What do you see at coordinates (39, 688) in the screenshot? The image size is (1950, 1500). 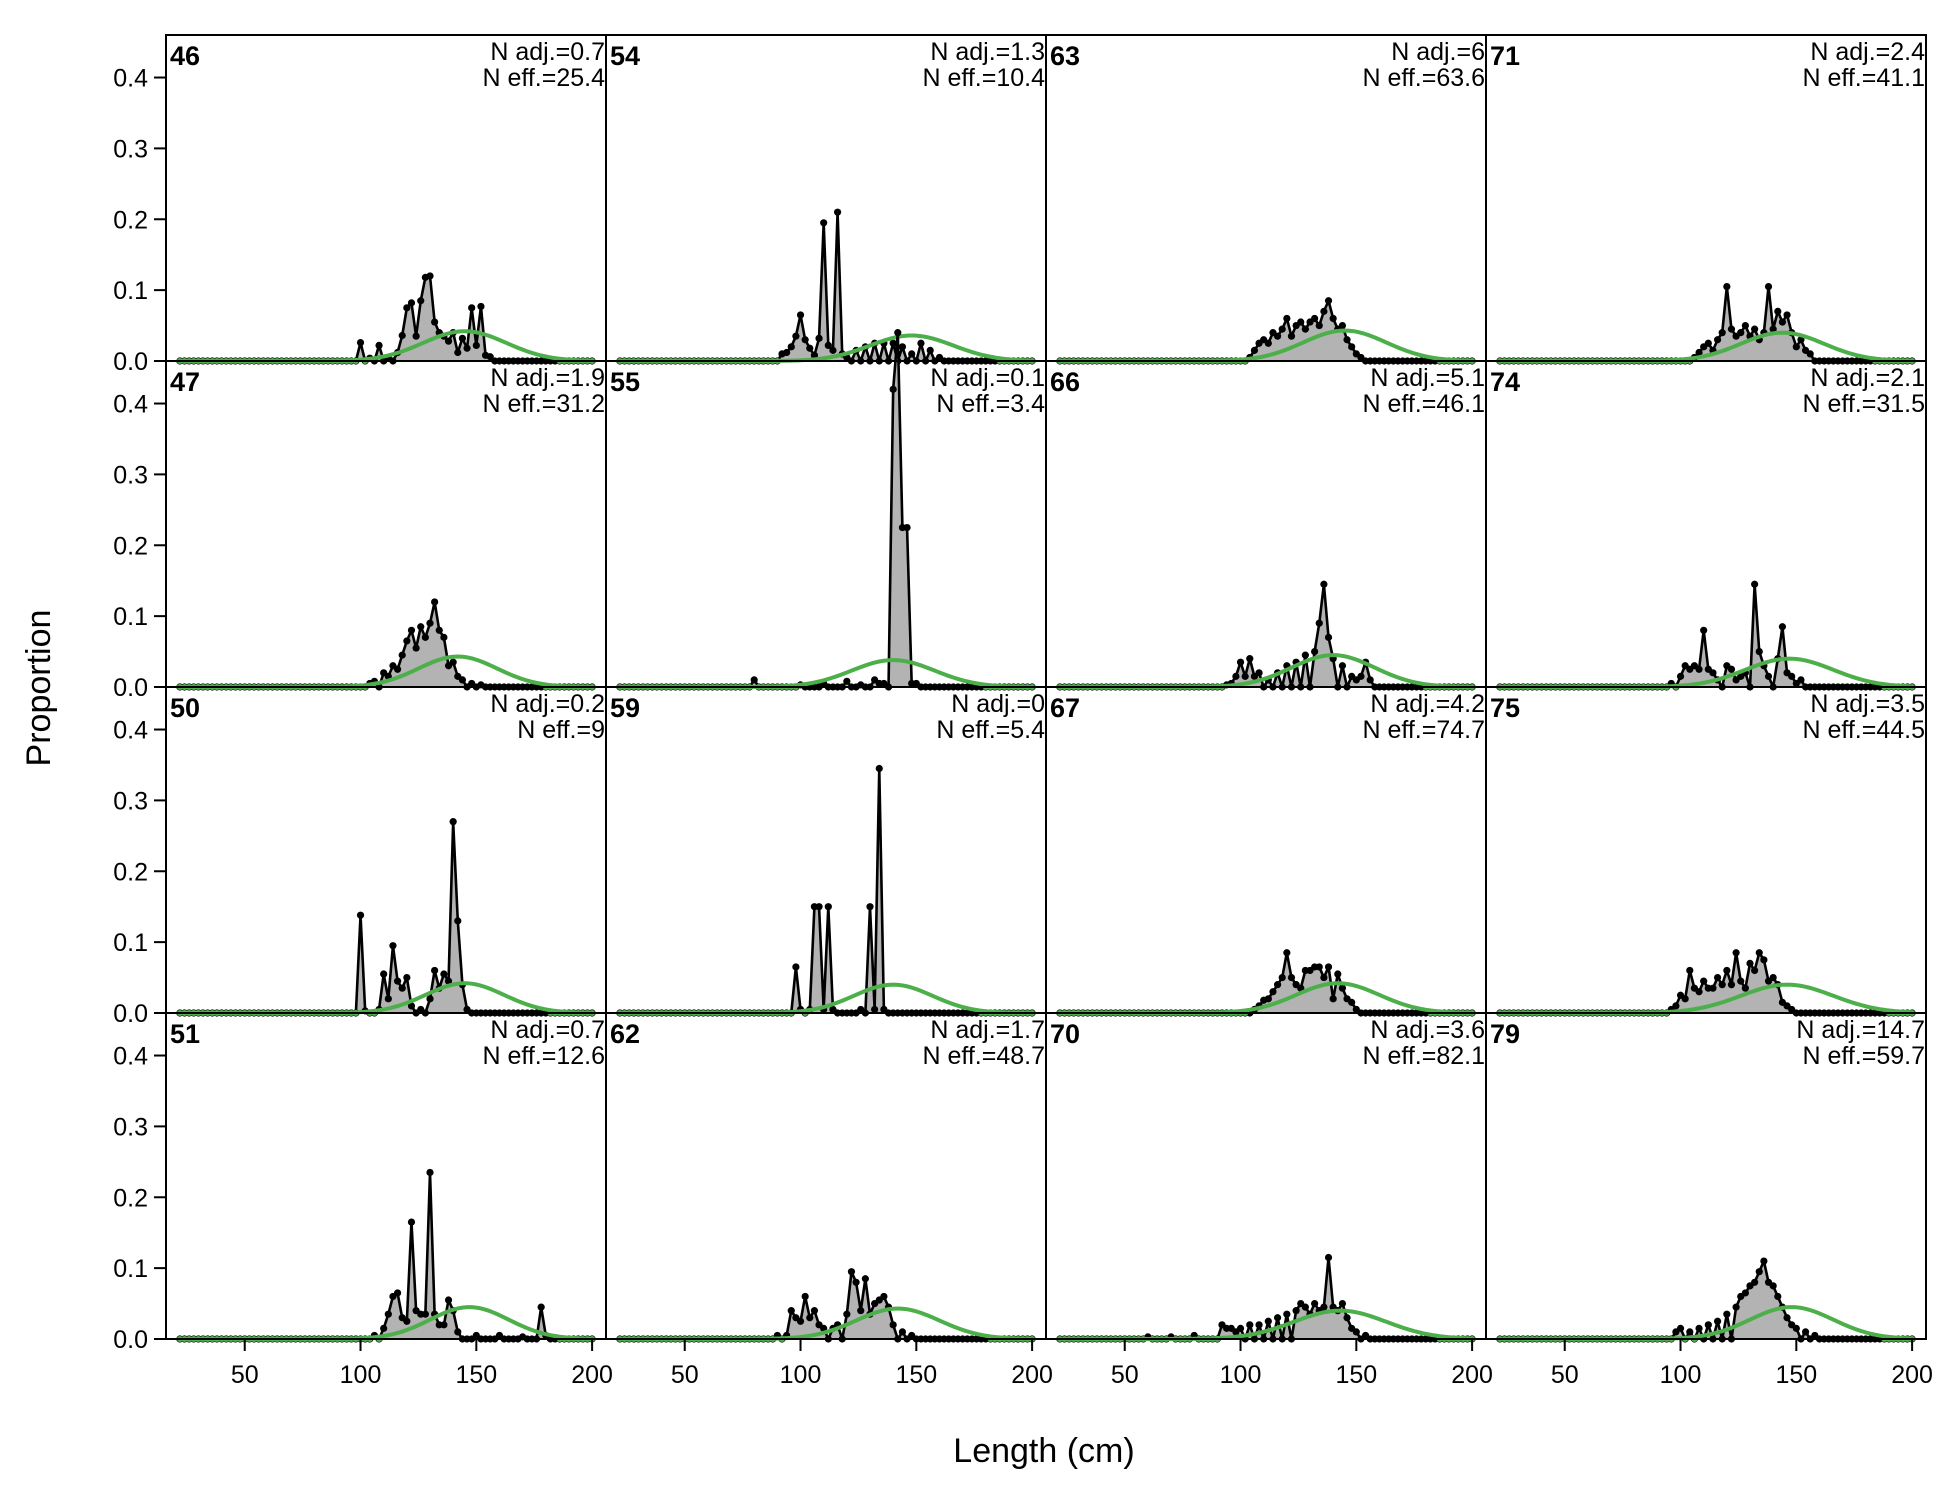 I see `y-axis-title: Proportion` at bounding box center [39, 688].